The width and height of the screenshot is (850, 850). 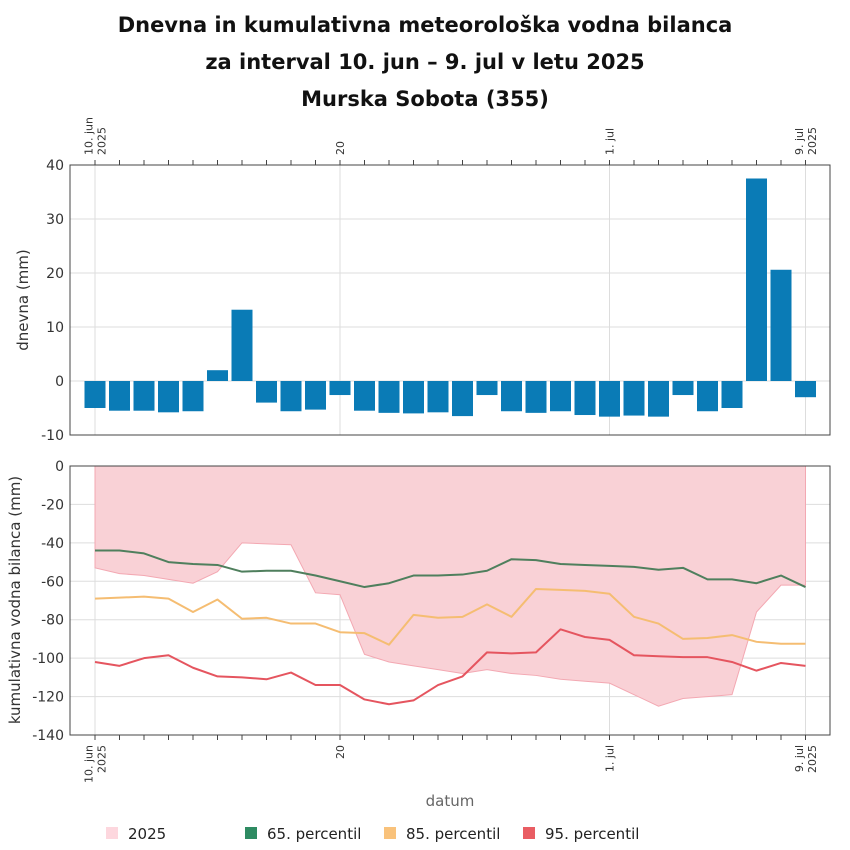 What do you see at coordinates (59, 467) in the screenshot?
I see `bottom-y-tick-label: 0` at bounding box center [59, 467].